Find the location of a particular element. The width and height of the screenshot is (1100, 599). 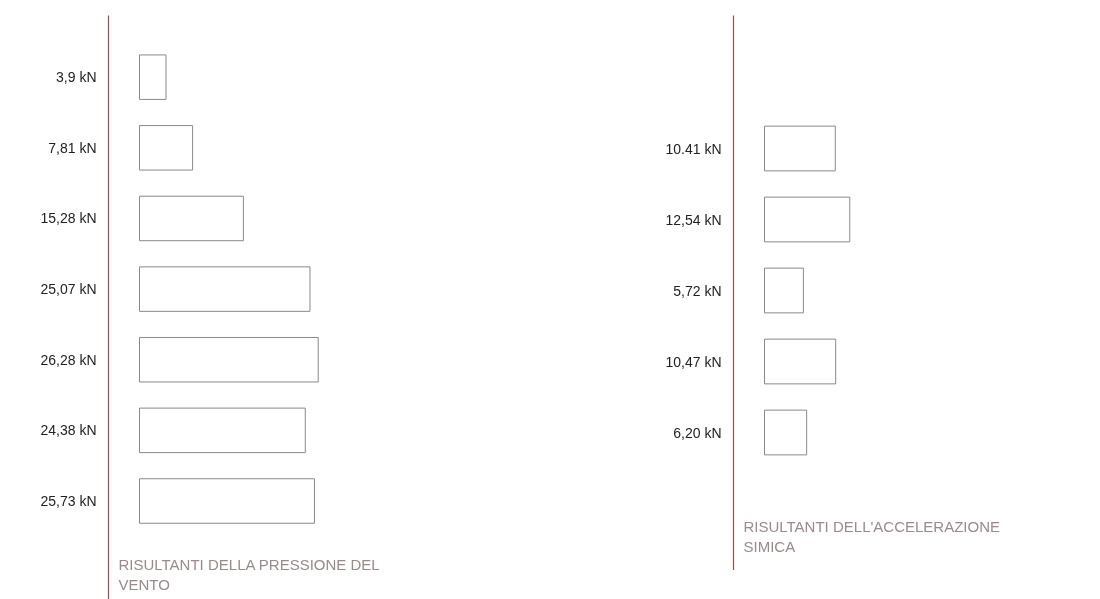

text: RISULTANTI DELL'ACCELERAZIONE SIMICA is located at coordinates (872, 536).